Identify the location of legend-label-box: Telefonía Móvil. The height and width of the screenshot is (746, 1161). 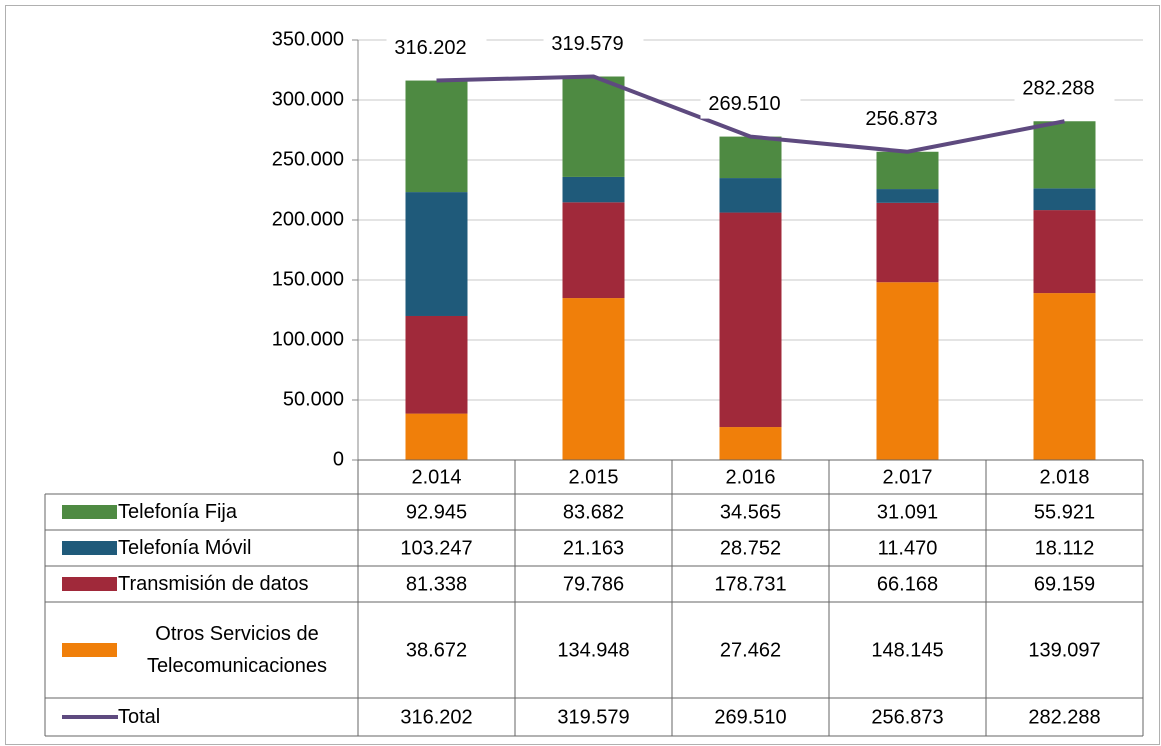
(185, 548).